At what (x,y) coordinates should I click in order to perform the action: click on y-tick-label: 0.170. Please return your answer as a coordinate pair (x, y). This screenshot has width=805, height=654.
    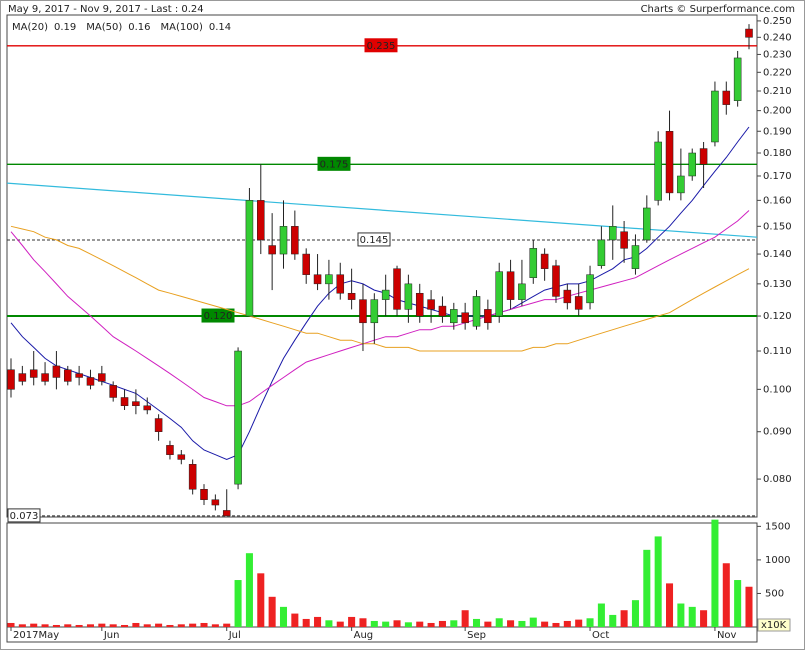
    Looking at the image, I should click on (777, 176).